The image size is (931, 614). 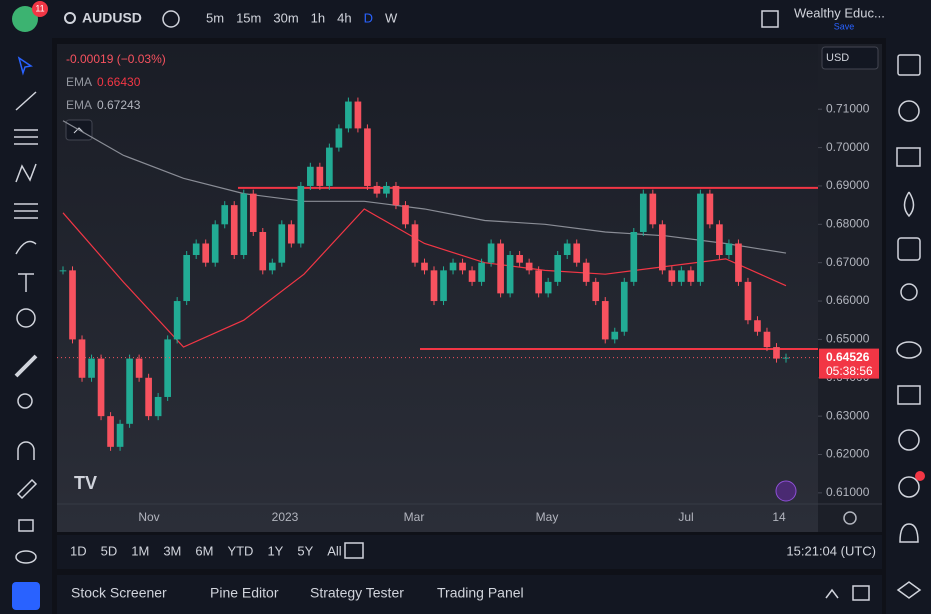 I want to click on panel-maximize, so click(x=861, y=593).